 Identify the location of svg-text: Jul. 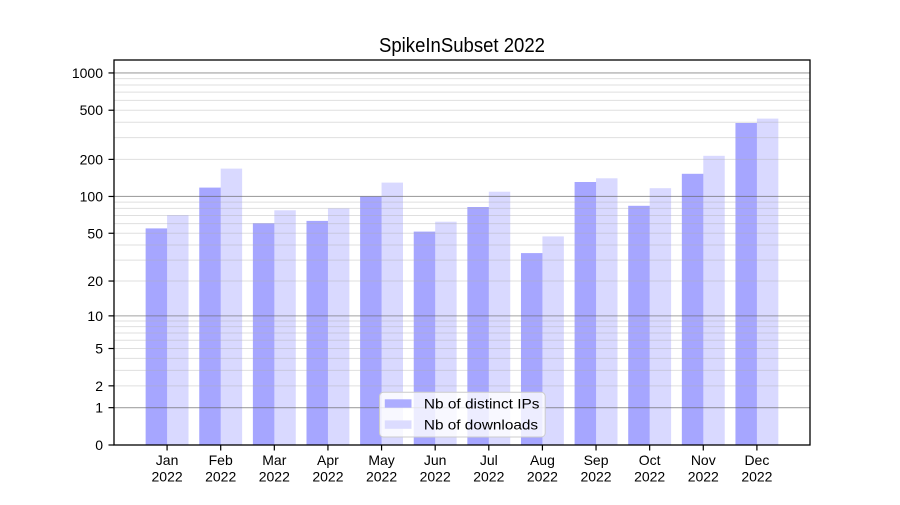
(489, 460).